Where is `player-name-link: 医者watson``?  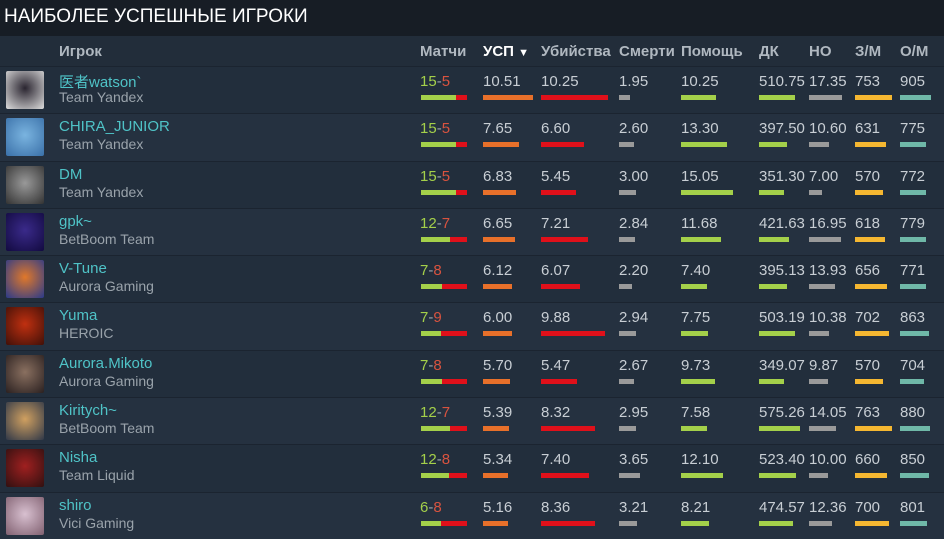 player-name-link: 医者watson` is located at coordinates (100, 82).